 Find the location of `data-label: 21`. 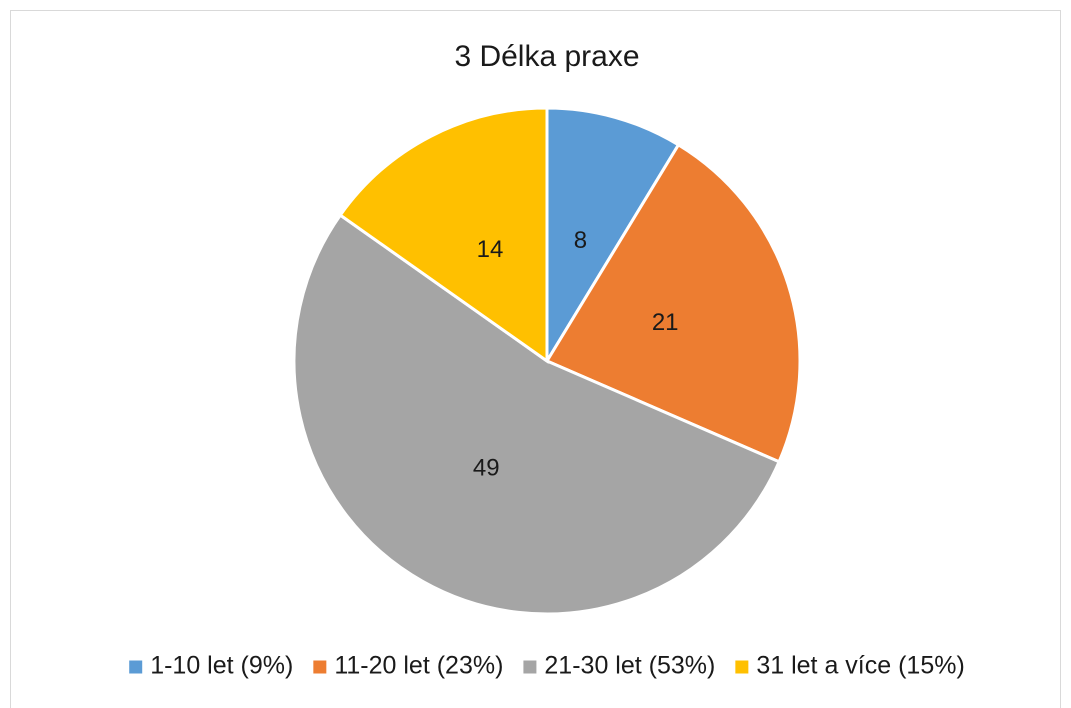

data-label: 21 is located at coordinates (665, 322).